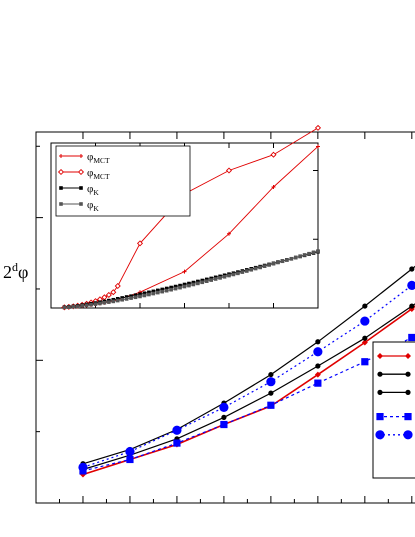  I want to click on inset-series-line, so click(191, 279).